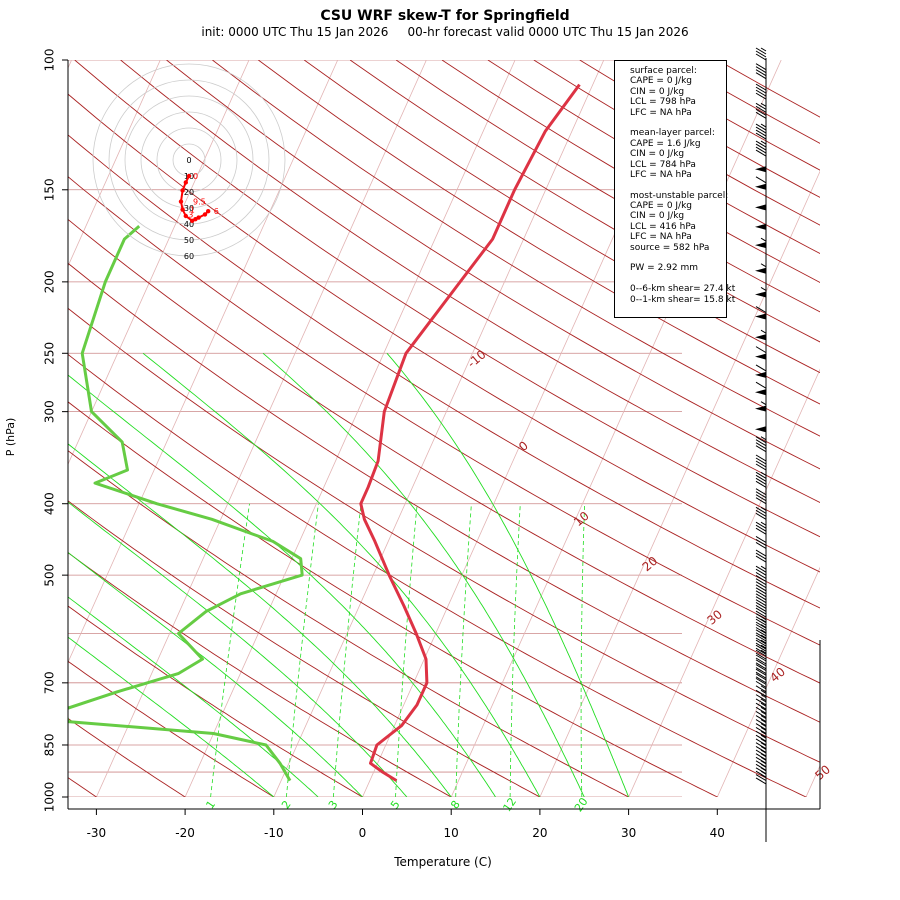 The width and height of the screenshot is (900, 900). Describe the element at coordinates (193, 696) in the screenshot. I see `moist-adiabat` at that location.